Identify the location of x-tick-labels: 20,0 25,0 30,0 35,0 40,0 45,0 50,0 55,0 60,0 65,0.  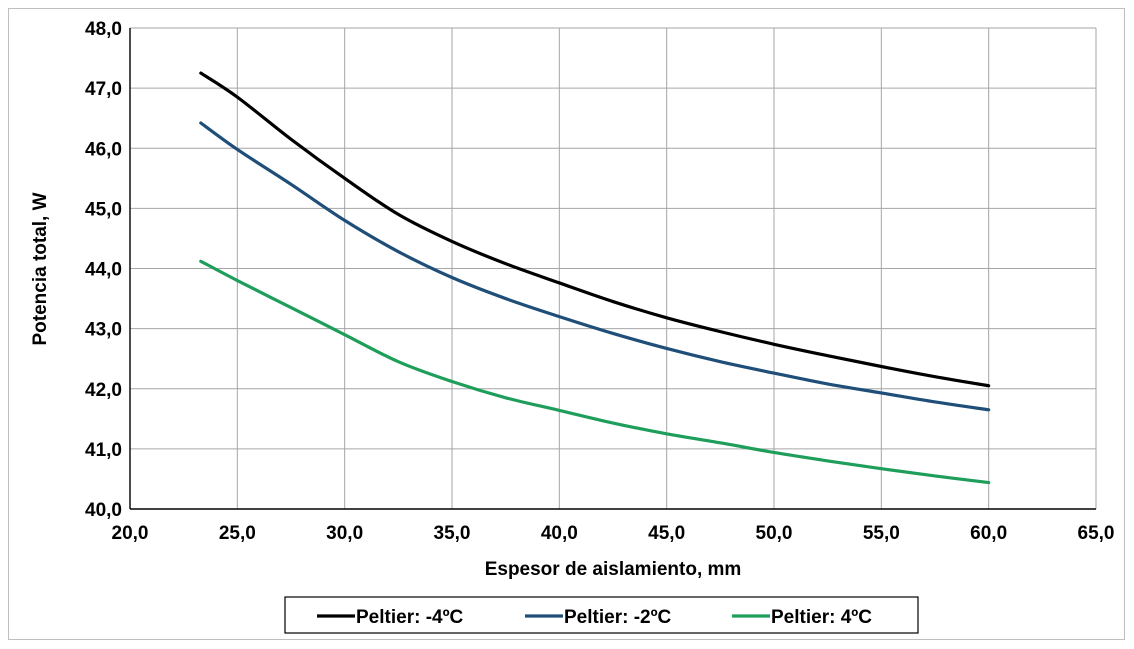
(613, 533).